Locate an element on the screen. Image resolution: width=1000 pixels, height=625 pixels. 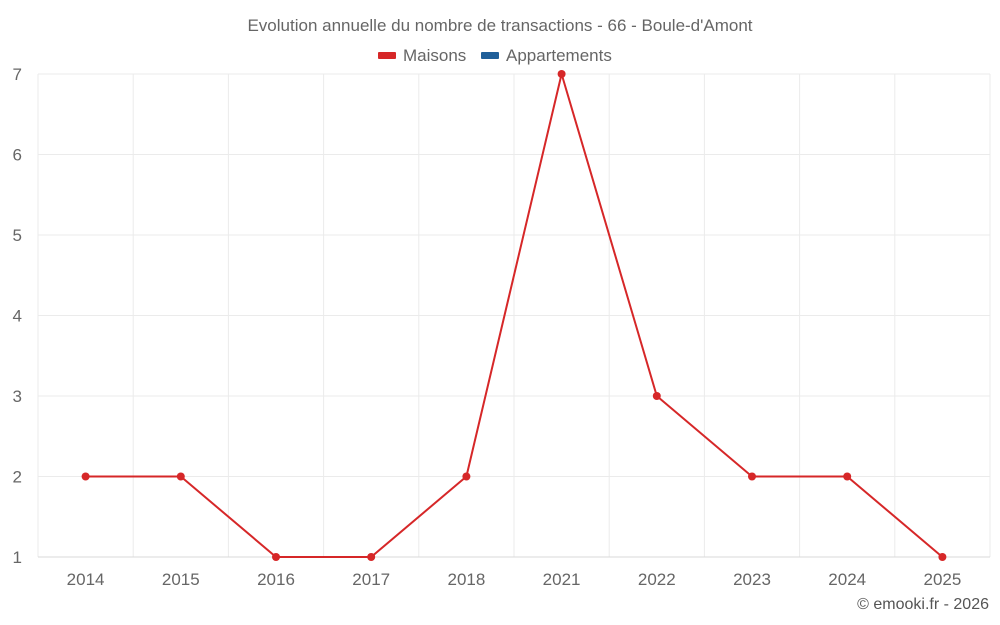
legend: Maisons Appartements is located at coordinates (495, 55).